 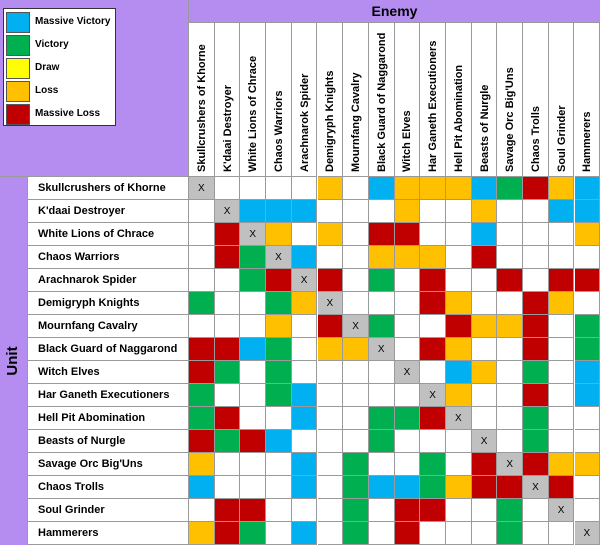 I want to click on enemy-column-header: Demigryph Knights, so click(x=330, y=100).